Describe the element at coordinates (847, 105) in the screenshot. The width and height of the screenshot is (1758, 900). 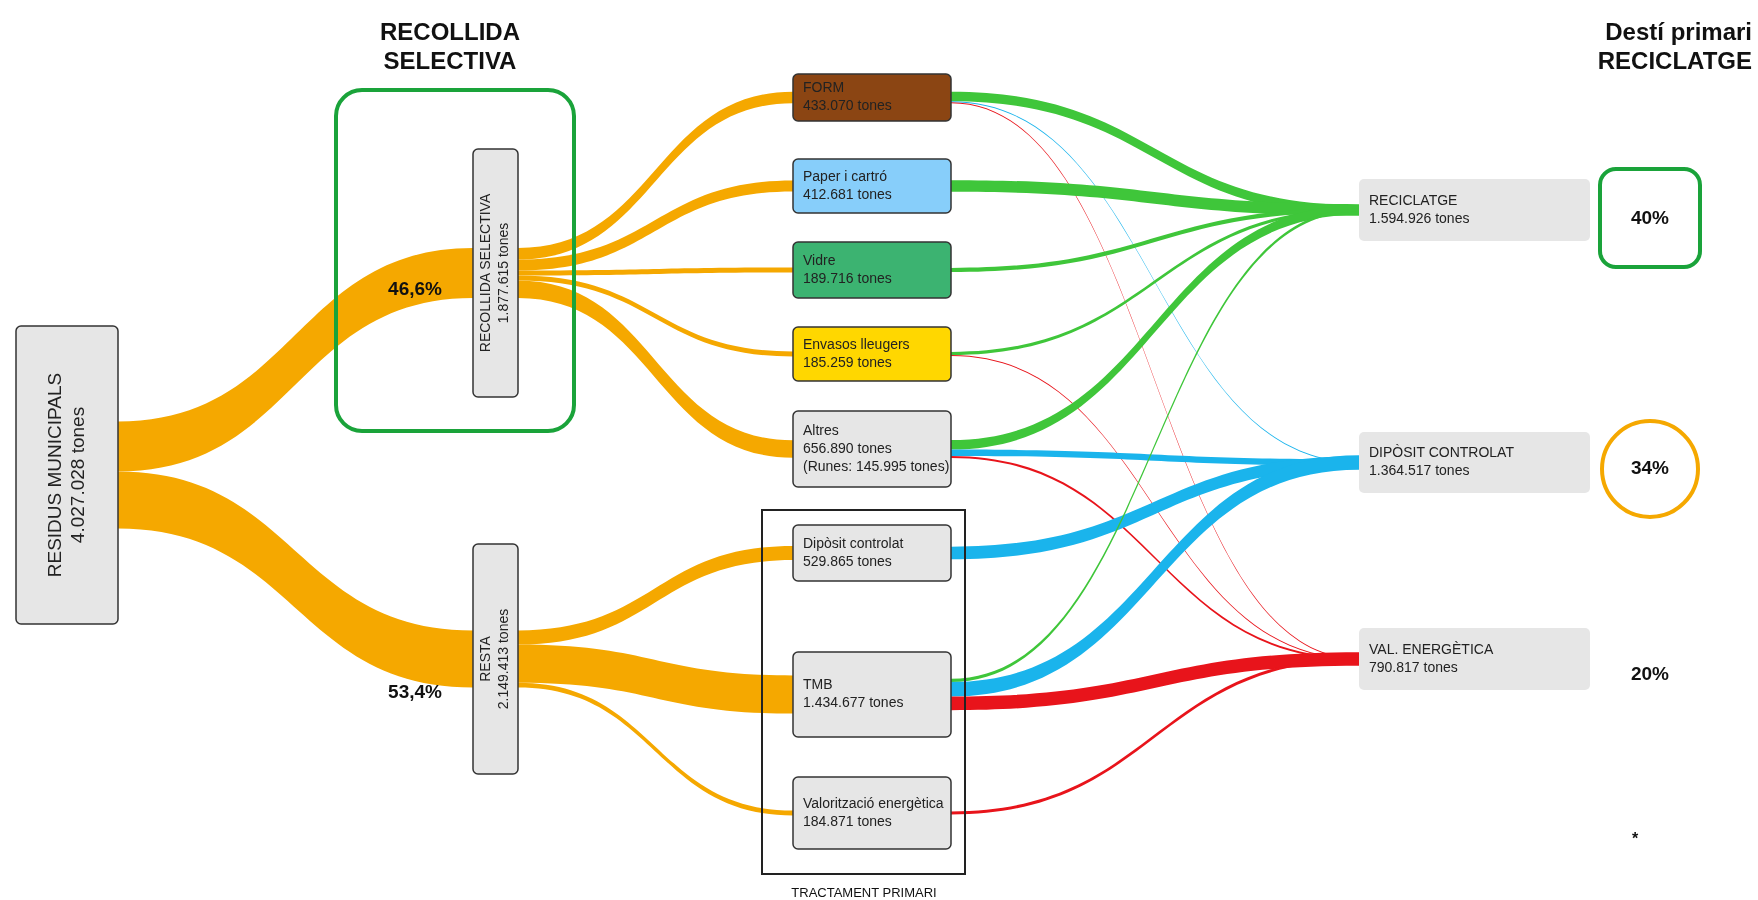
I see `data-label: 433.070 tones` at that location.